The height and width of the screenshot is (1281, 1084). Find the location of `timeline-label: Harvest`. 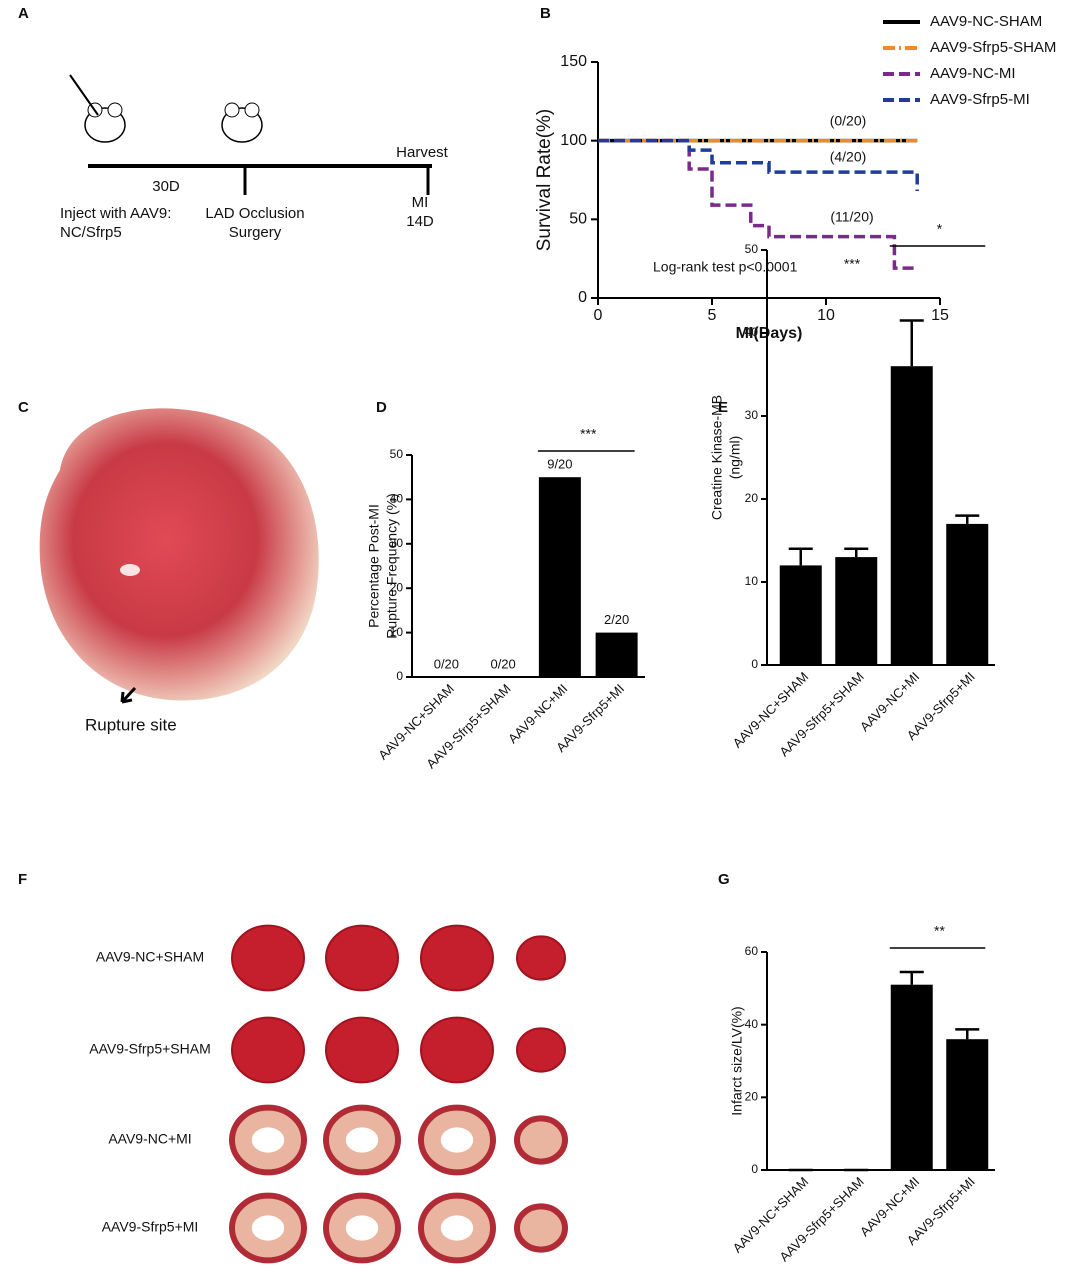

timeline-label: Harvest is located at coordinates (422, 152).